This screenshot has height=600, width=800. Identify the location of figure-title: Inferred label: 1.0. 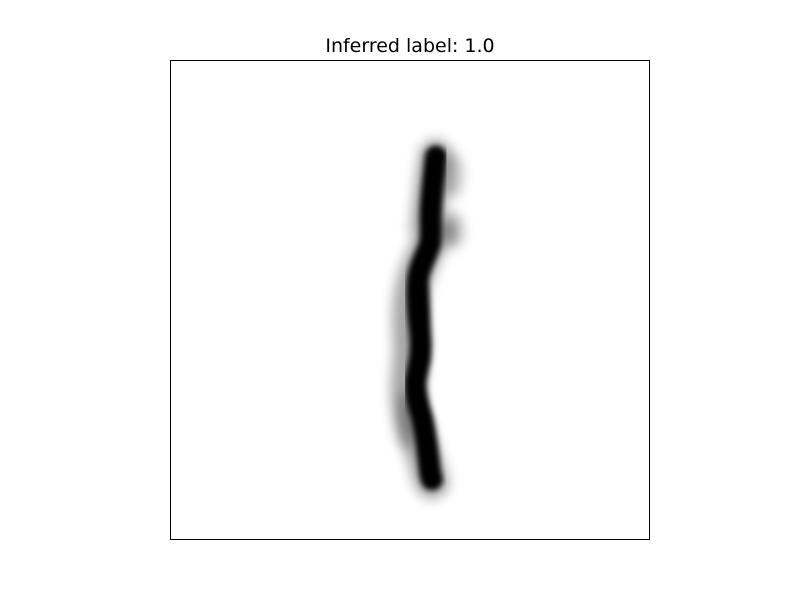
(410, 46).